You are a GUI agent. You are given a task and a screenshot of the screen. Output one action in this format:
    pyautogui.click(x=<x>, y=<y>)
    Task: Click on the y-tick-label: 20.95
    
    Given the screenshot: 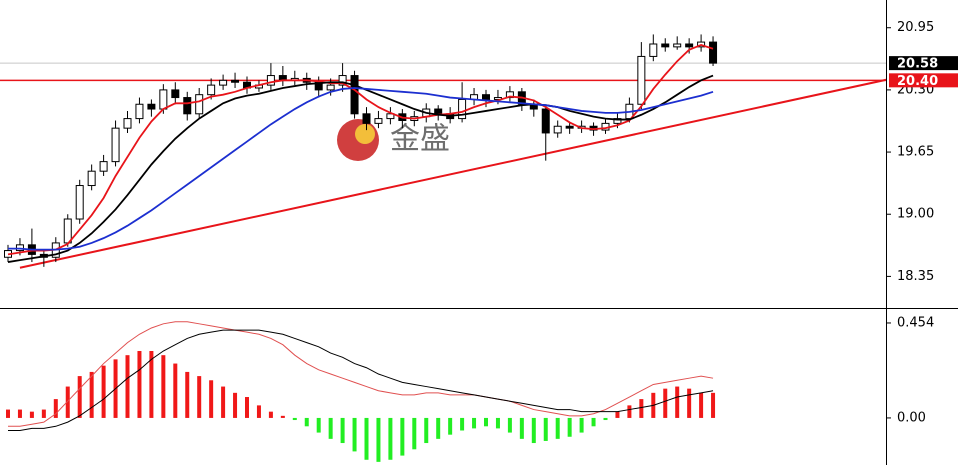 What is the action you would take?
    pyautogui.click(x=915, y=27)
    